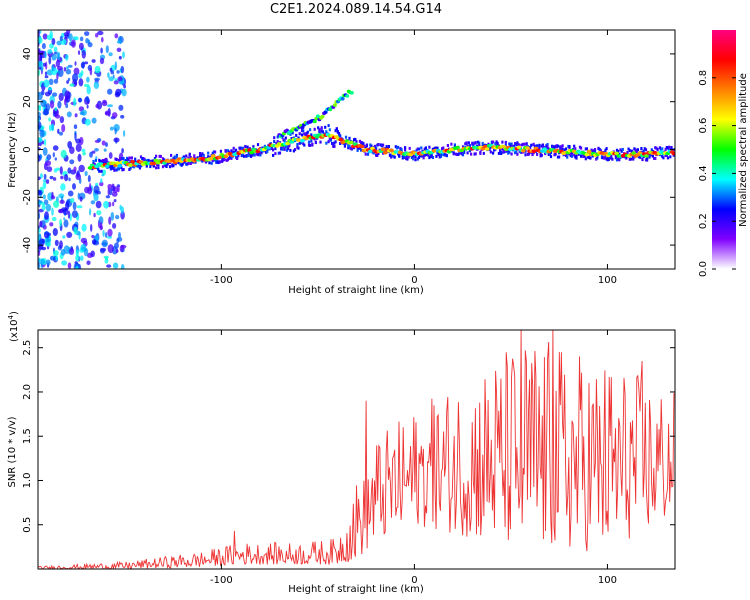  I want to click on spectrogram-x-axis-label: Height of straight line (km), so click(356, 290).